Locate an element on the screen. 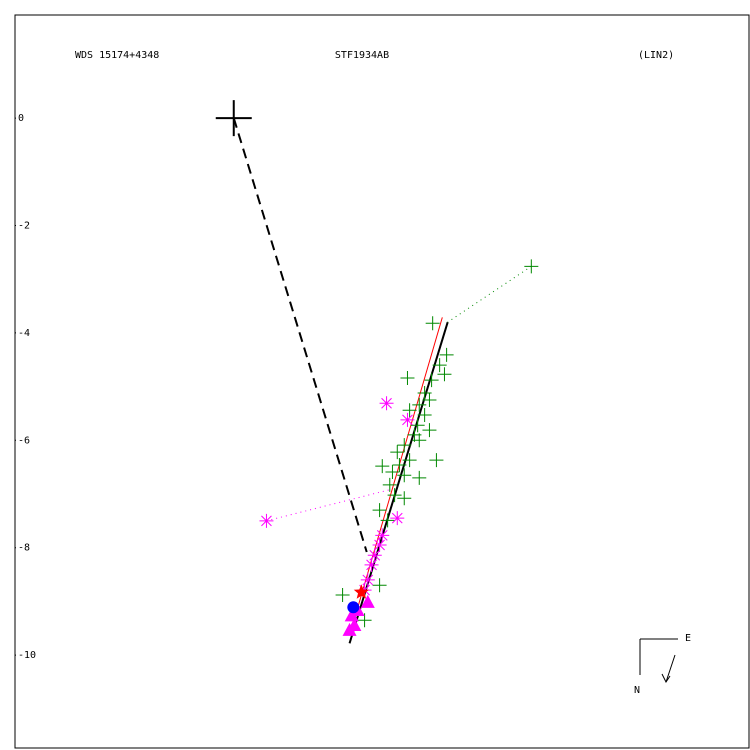 The height and width of the screenshot is (750, 750). compass: E N is located at coordinates (662, 664).